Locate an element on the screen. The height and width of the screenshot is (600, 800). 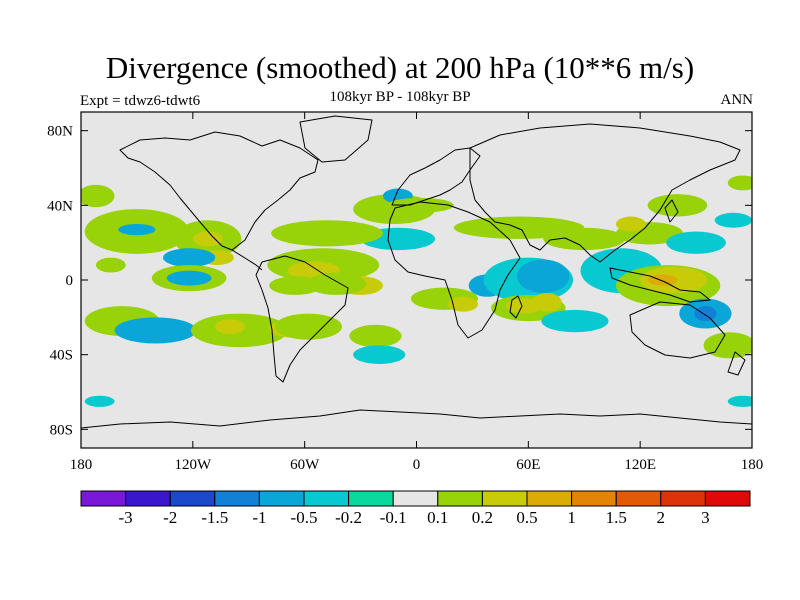
x-tick-label: 60E is located at coordinates (528, 465).